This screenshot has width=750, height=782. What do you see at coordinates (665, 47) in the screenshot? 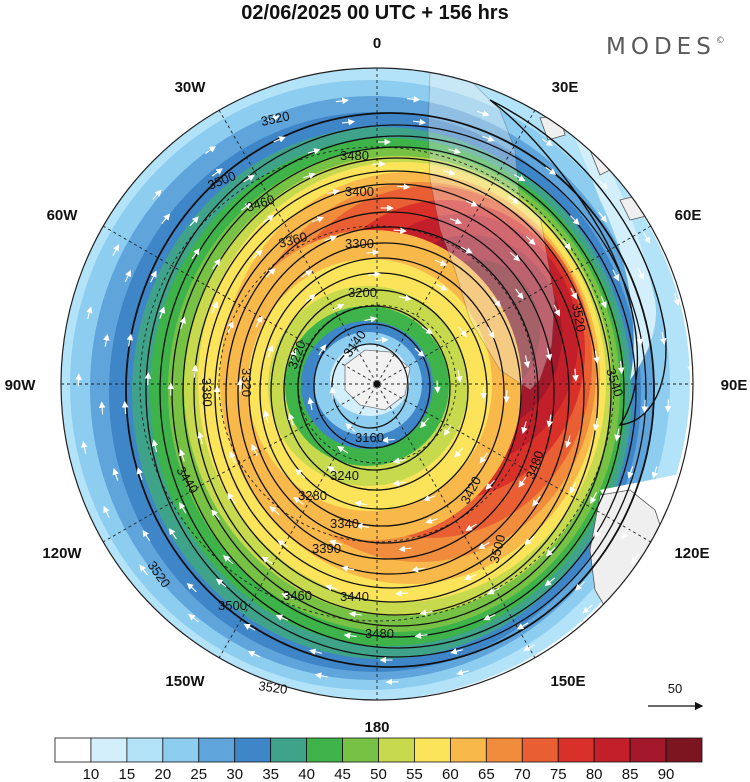
I see `brand-logo: MODES©` at bounding box center [665, 47].